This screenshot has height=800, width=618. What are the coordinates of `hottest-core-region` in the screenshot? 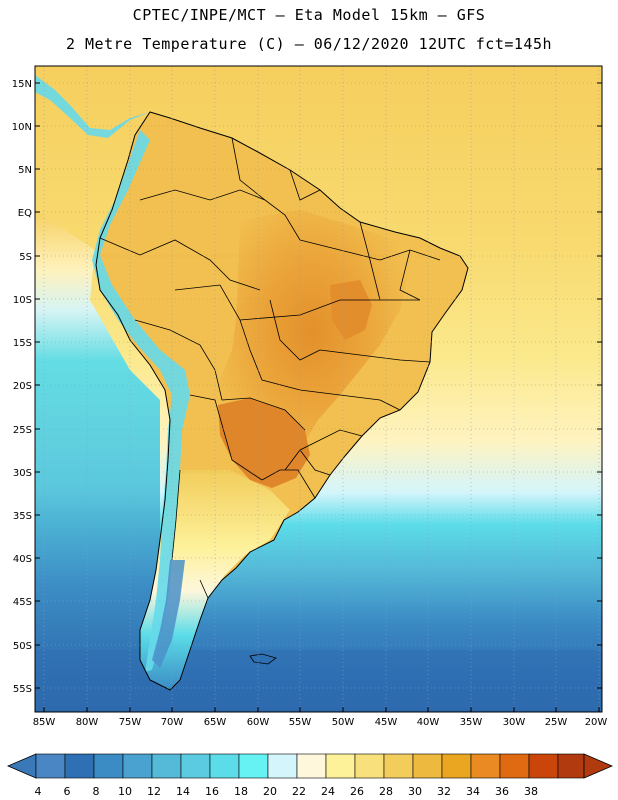 It's located at (264, 443).